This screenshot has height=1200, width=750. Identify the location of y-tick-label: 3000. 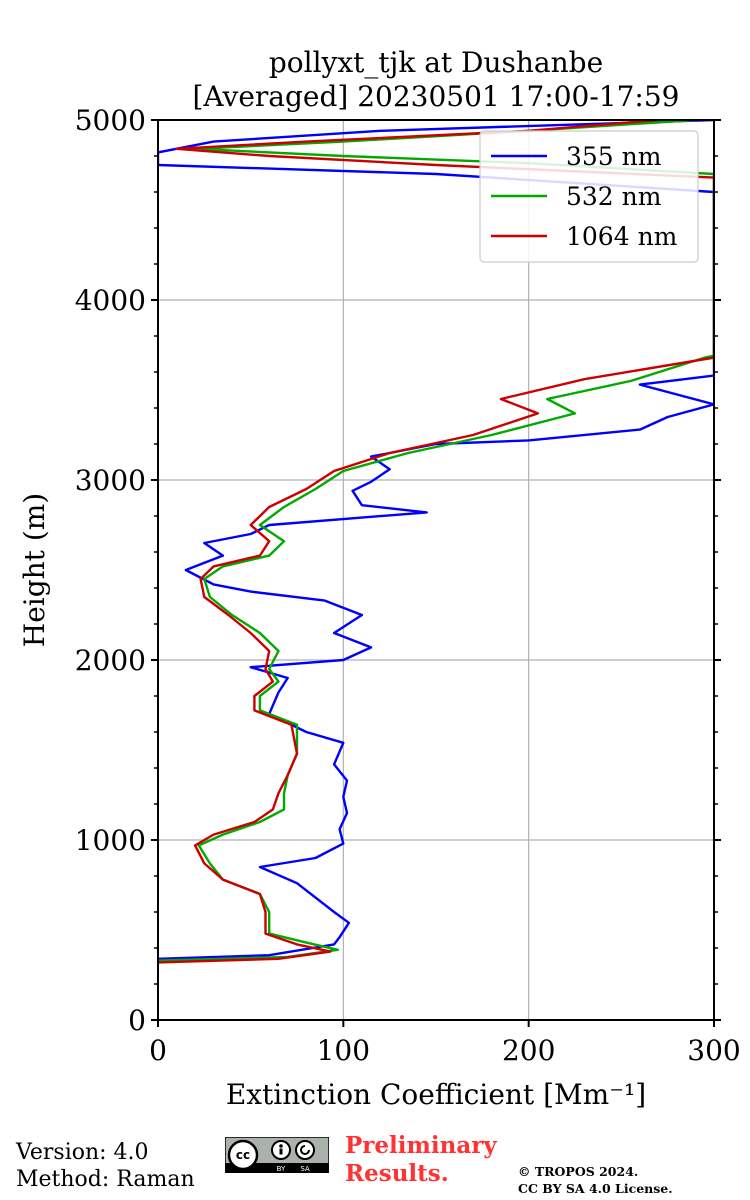
(110, 480).